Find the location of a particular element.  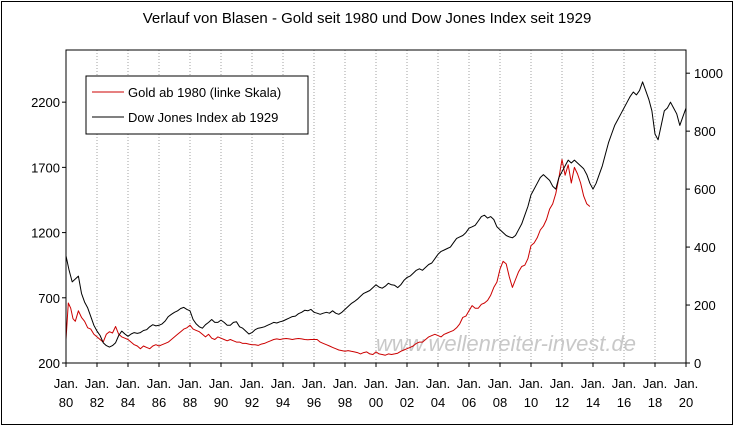

y-left-tick-label: 1700 is located at coordinates (45, 167).